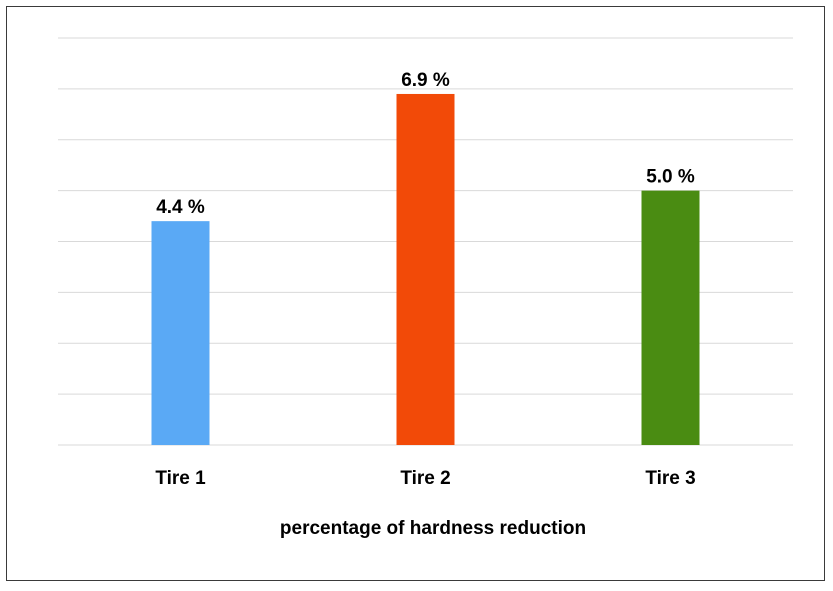 Image resolution: width=833 pixels, height=591 pixels. What do you see at coordinates (670, 478) in the screenshot?
I see `category-label: Tire 3` at bounding box center [670, 478].